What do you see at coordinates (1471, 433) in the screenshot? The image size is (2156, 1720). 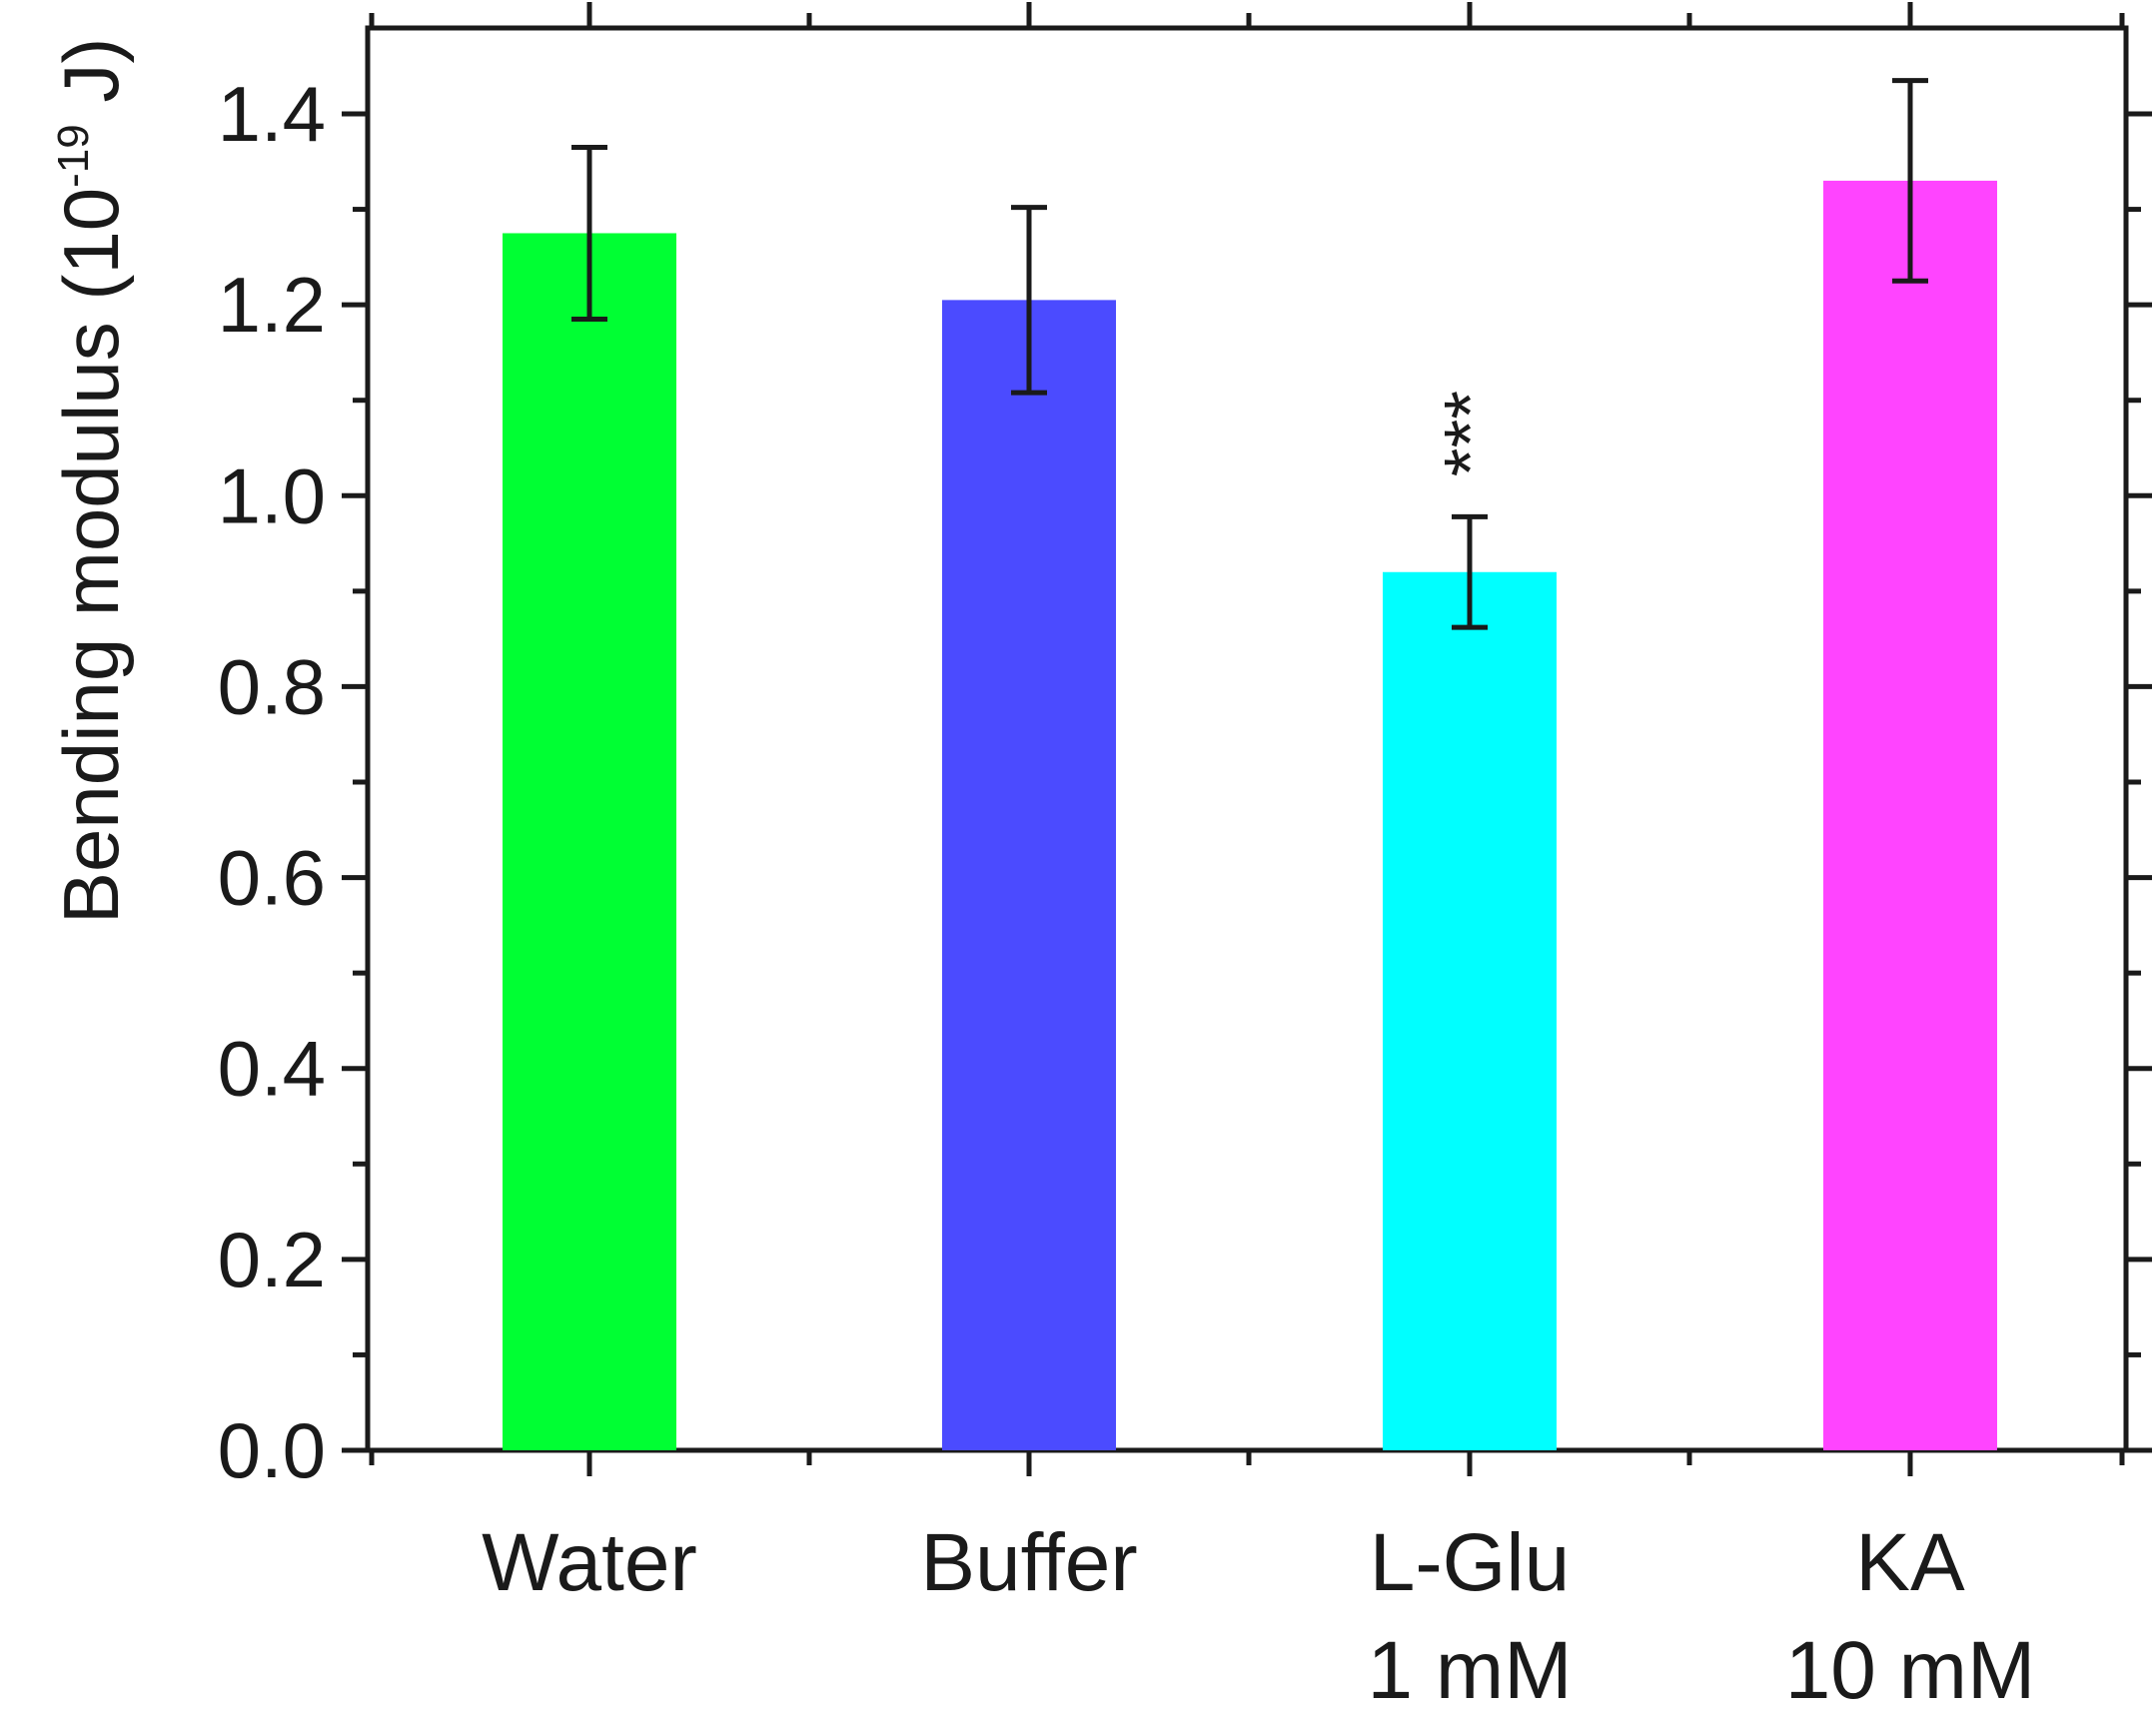 I see `significance-marker: ***` at bounding box center [1471, 433].